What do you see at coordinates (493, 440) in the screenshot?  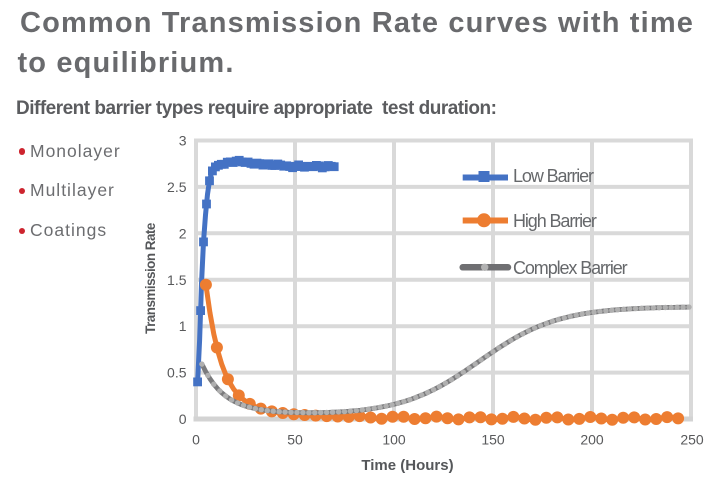 I see `svg-text: 150` at bounding box center [493, 440].